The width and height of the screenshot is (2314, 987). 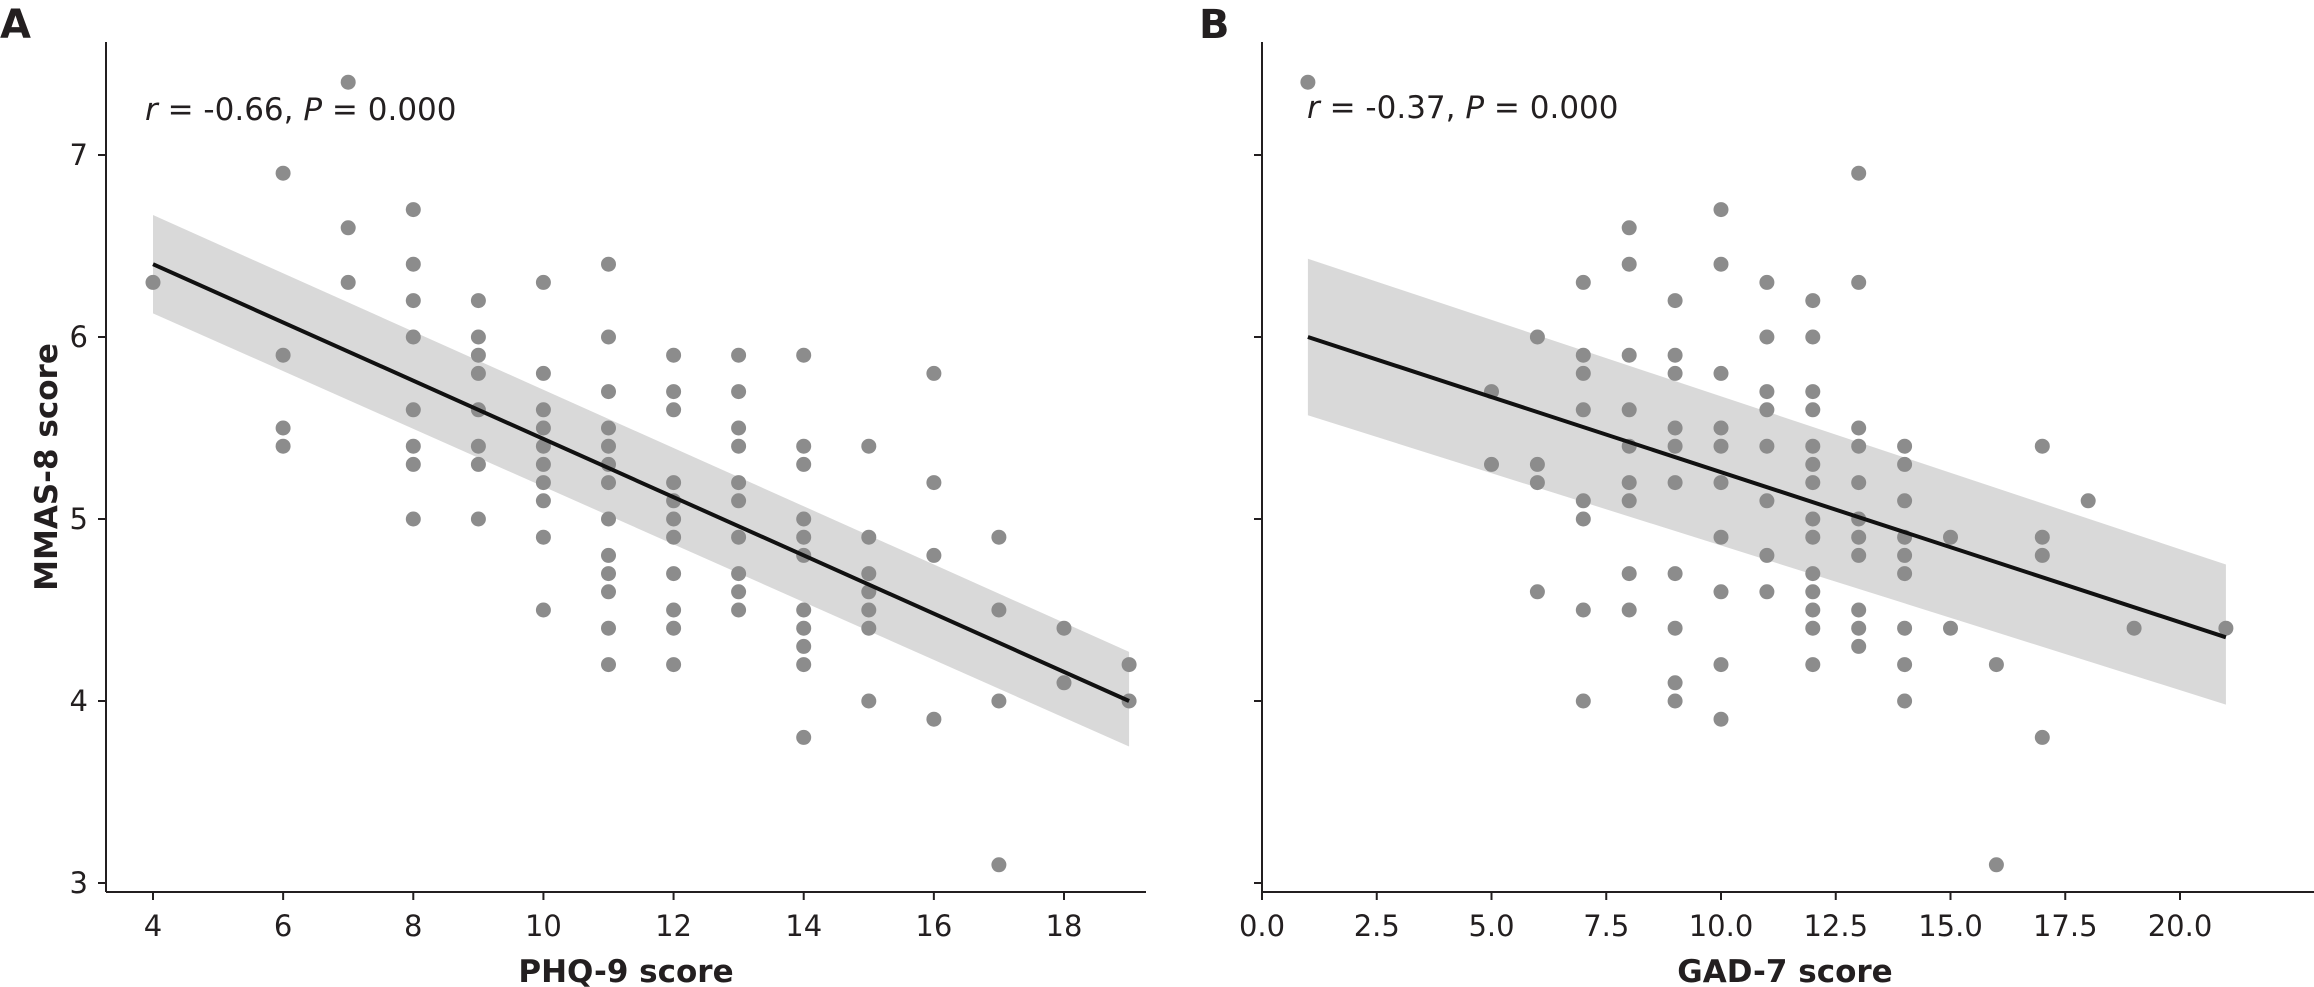 What do you see at coordinates (2180, 926) in the screenshot?
I see `panel-b-x-tick-label: 20.0` at bounding box center [2180, 926].